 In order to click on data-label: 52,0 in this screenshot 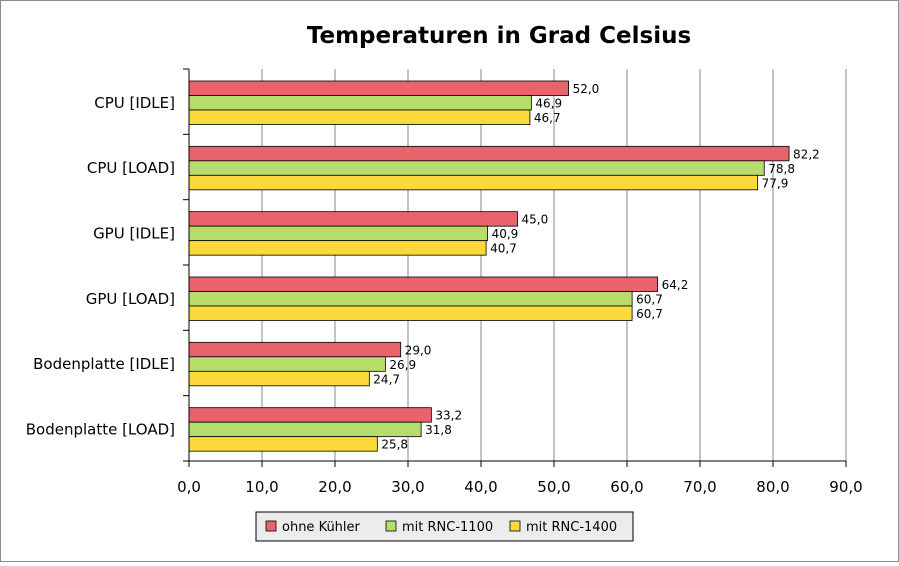, I will do `click(586, 89)`.